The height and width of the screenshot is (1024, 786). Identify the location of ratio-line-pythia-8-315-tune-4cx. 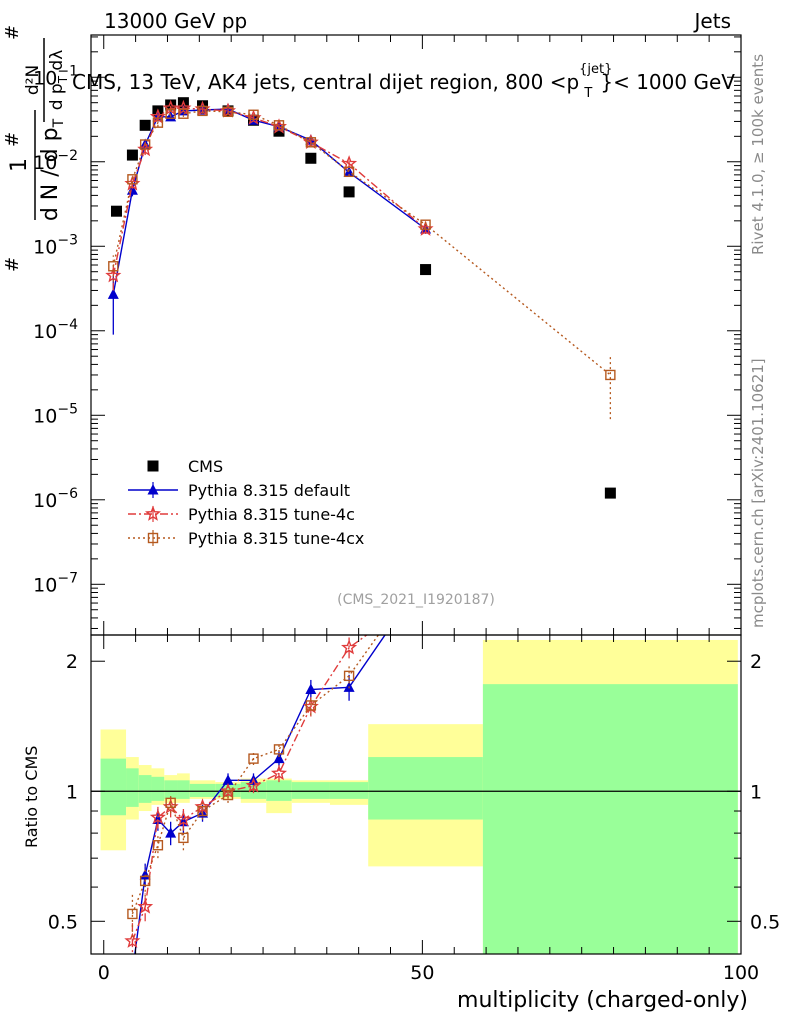
(255, 775).